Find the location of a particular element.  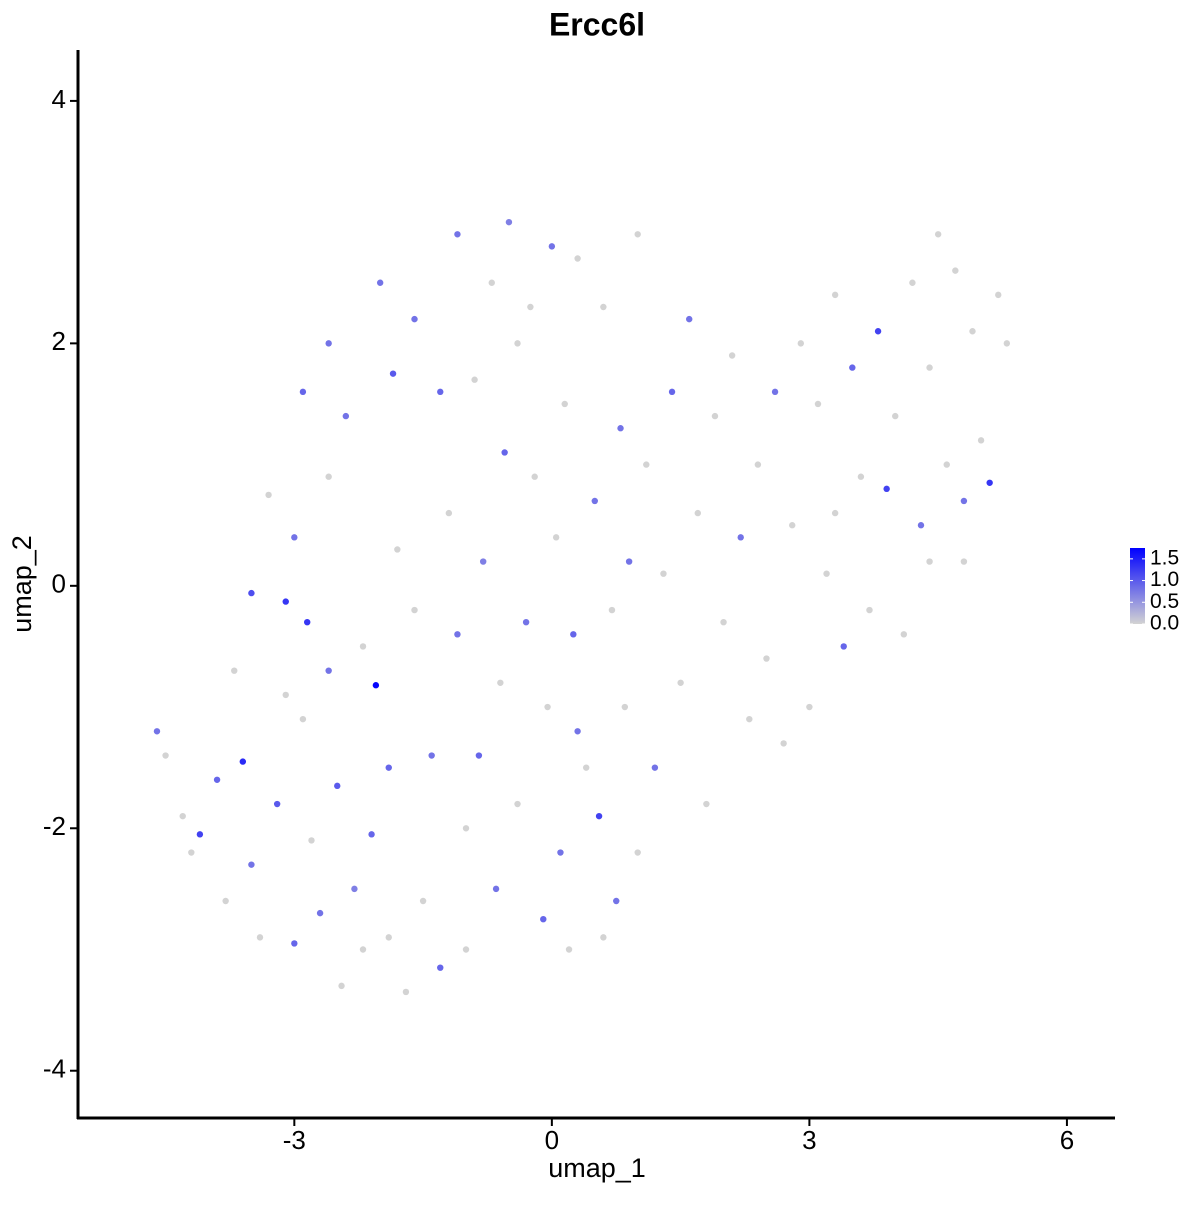

x-tick-label: 3 is located at coordinates (809, 1140).